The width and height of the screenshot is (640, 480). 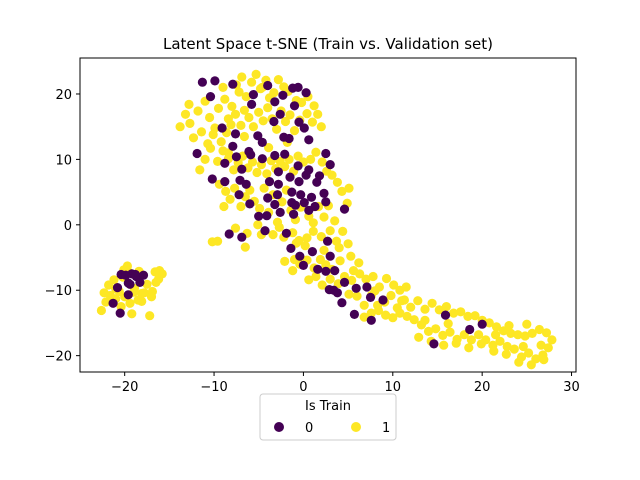 I want to click on legend-box, so click(x=328, y=417).